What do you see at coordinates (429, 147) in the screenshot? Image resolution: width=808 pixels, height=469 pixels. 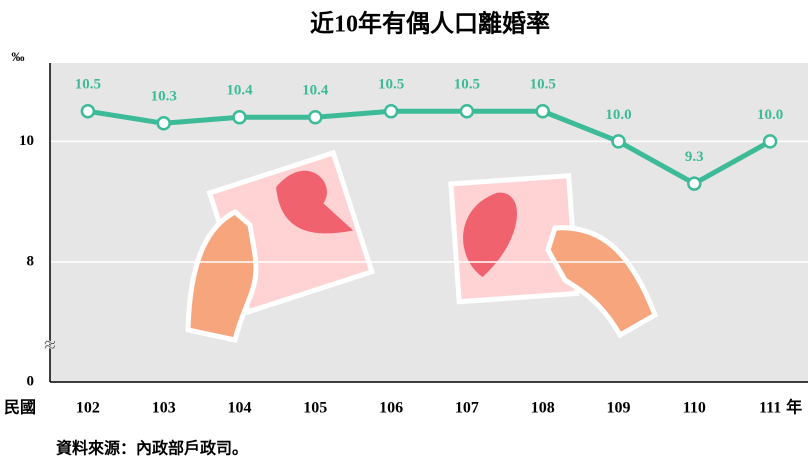 I see `data-line` at bounding box center [429, 147].